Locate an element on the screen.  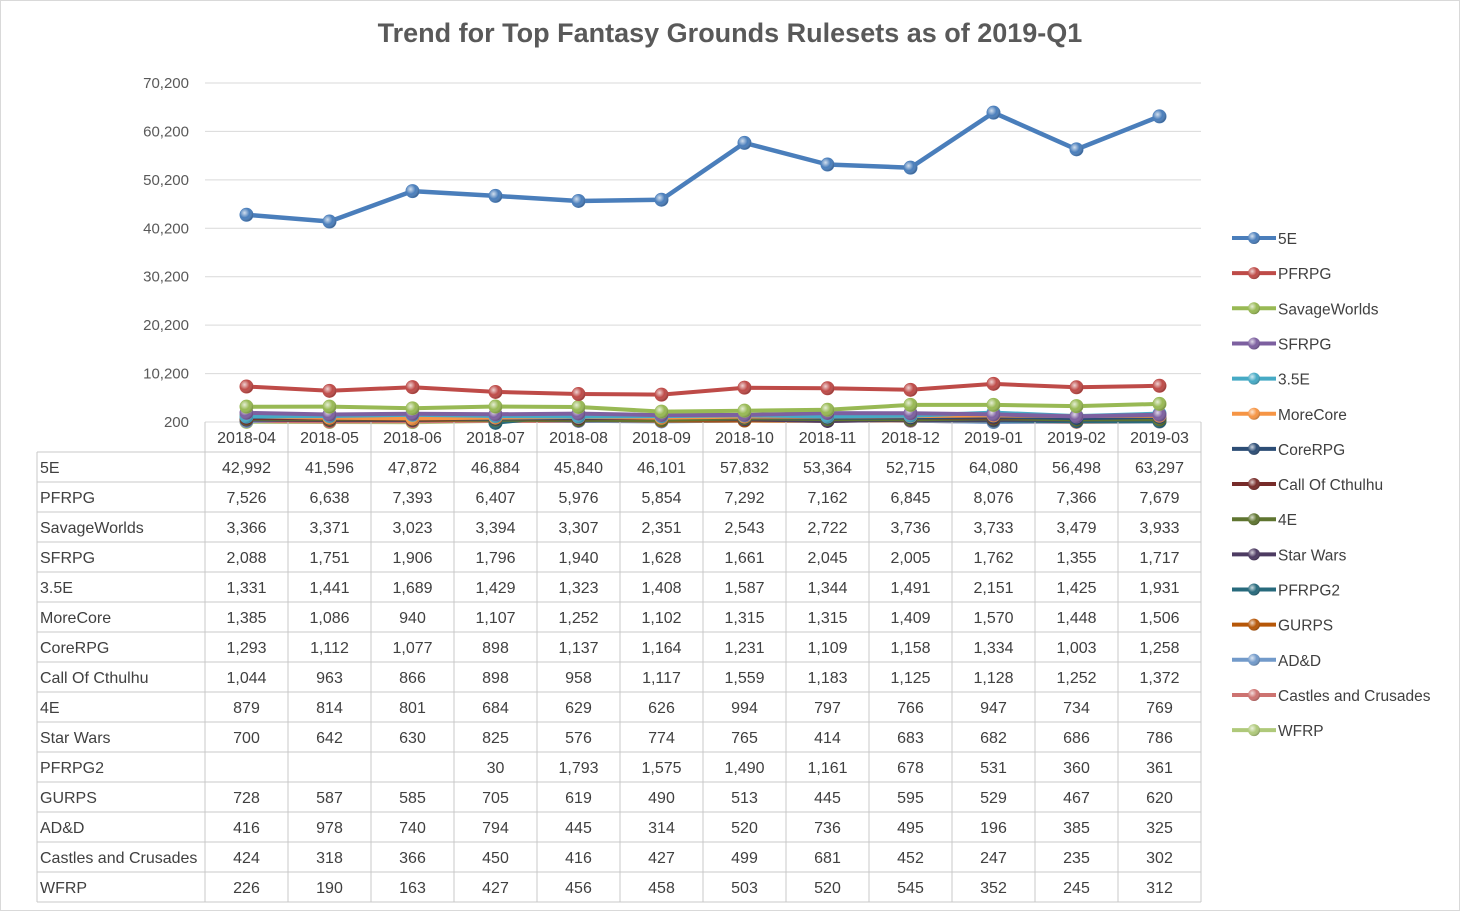
table-cell: 619 is located at coordinates (578, 798).